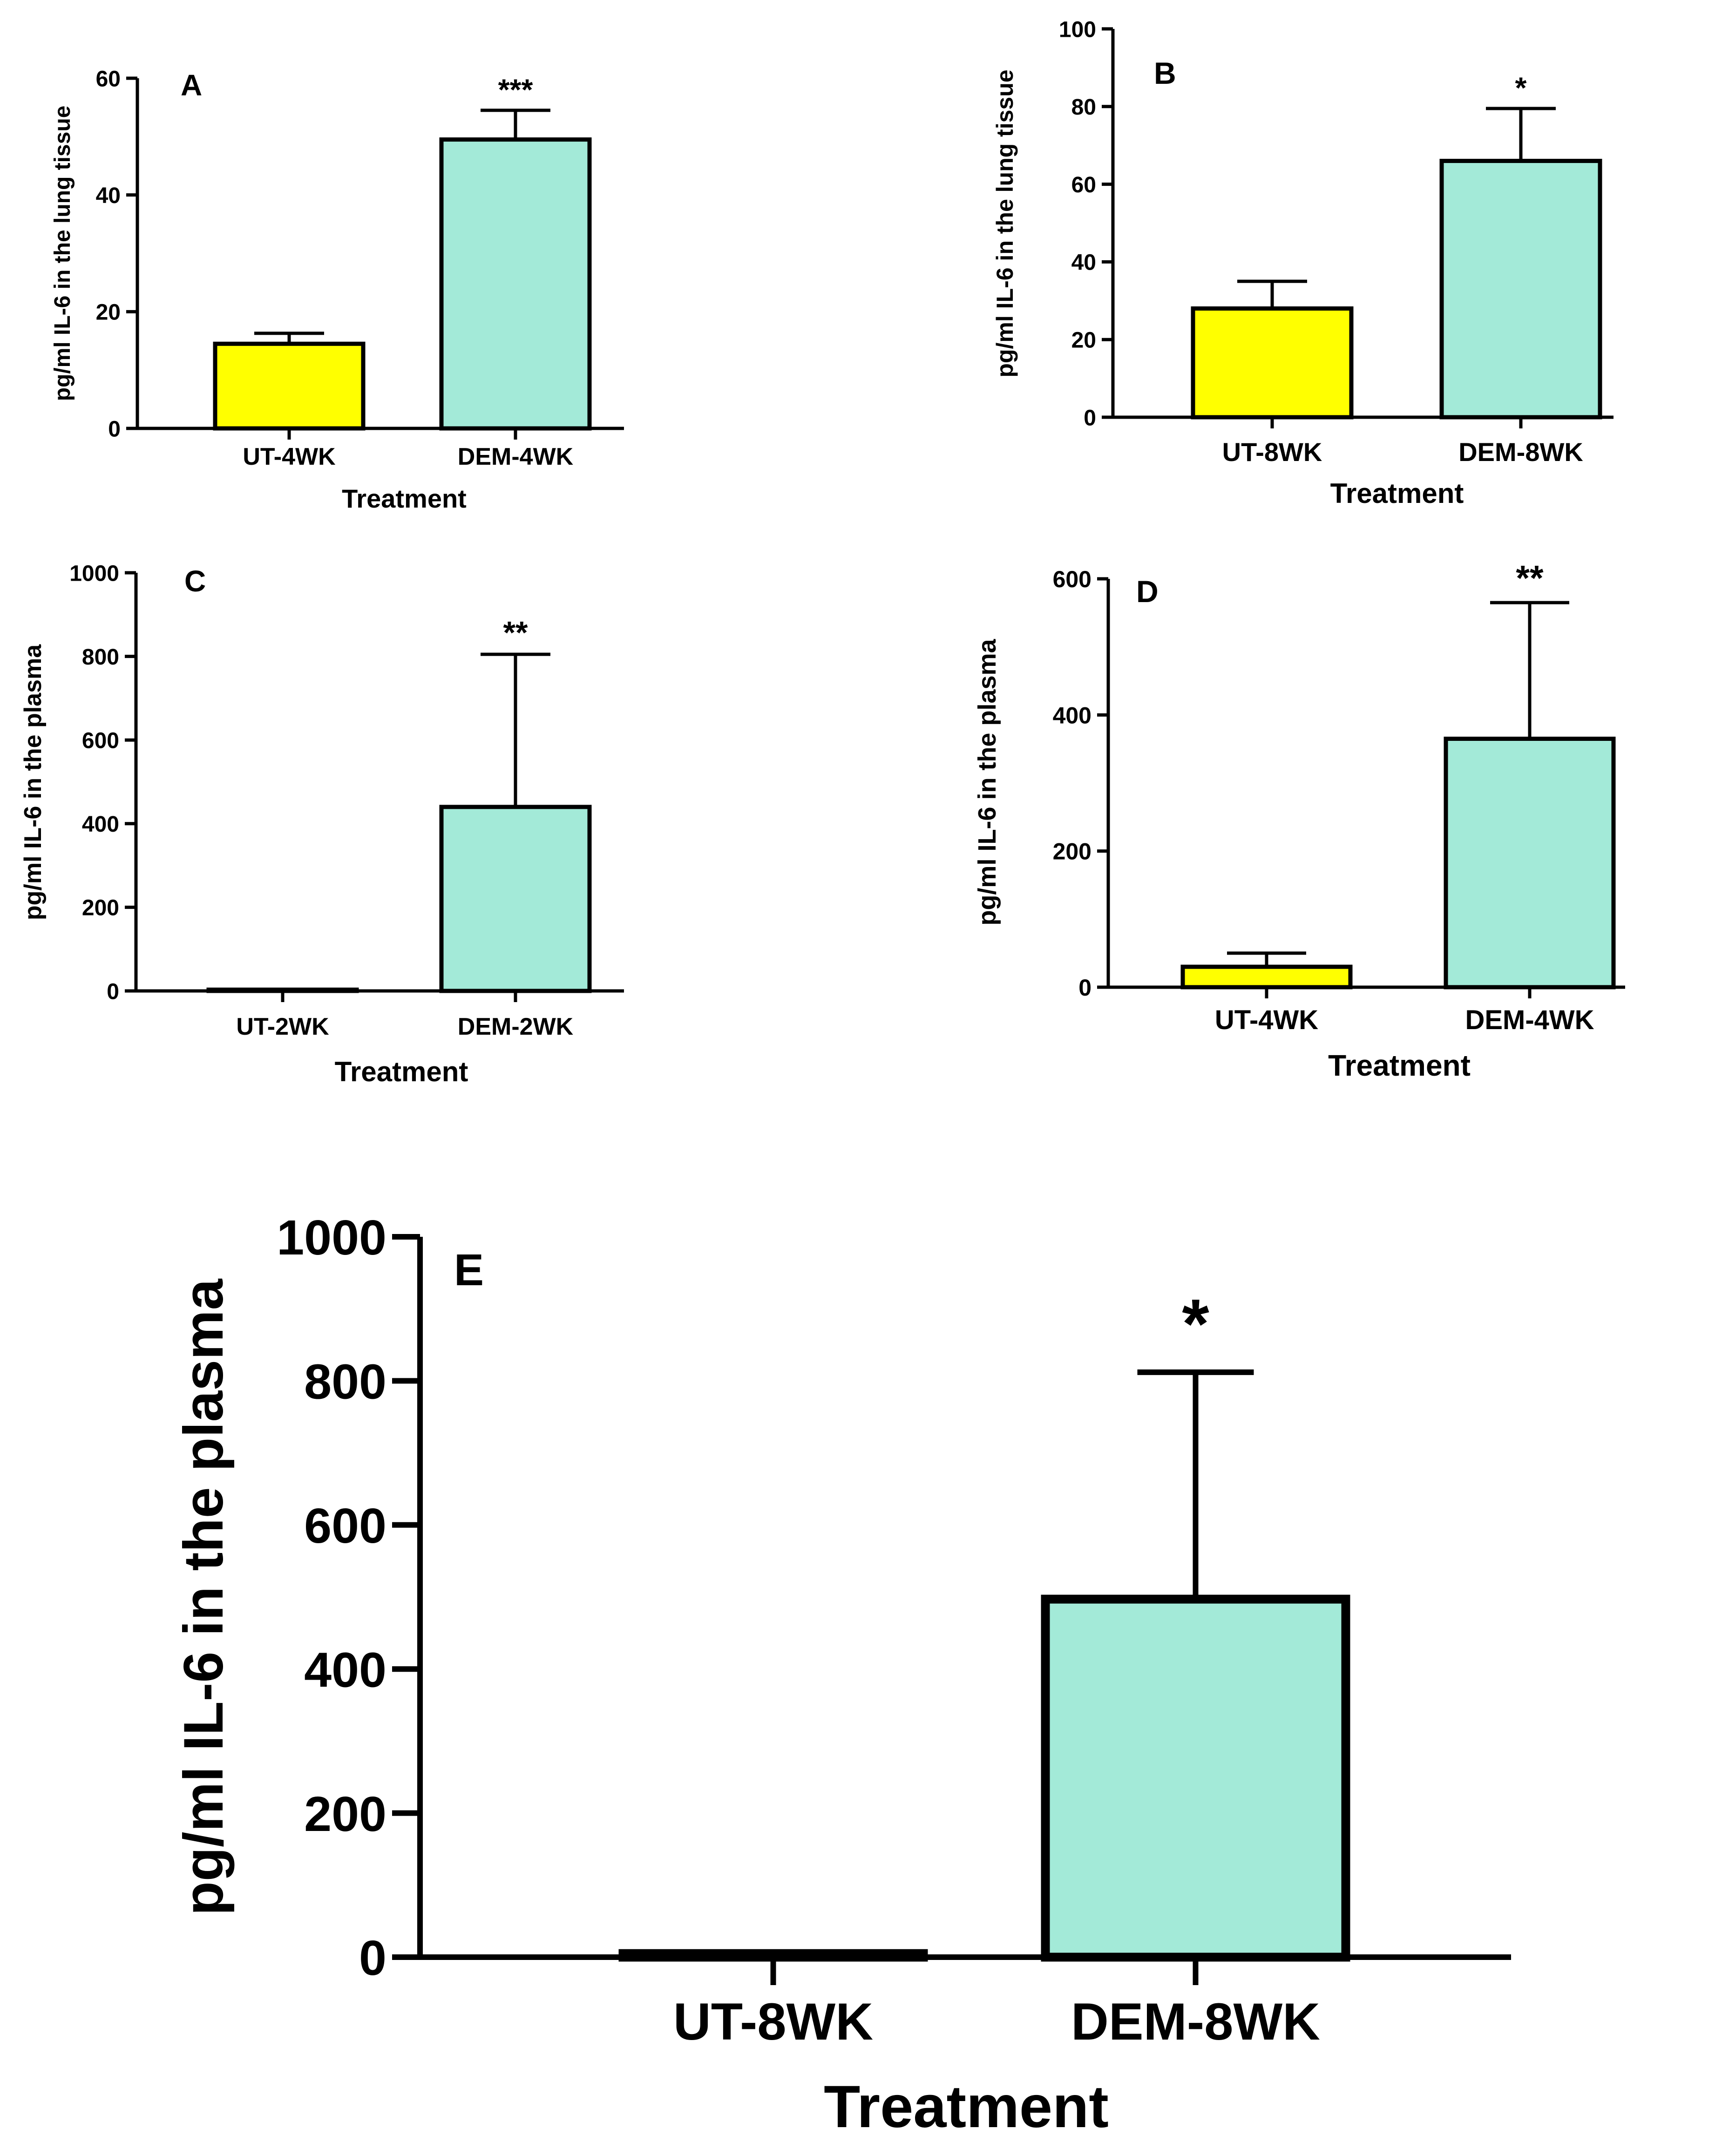  What do you see at coordinates (515, 90) in the screenshot?
I see `significance-marker: ***` at bounding box center [515, 90].